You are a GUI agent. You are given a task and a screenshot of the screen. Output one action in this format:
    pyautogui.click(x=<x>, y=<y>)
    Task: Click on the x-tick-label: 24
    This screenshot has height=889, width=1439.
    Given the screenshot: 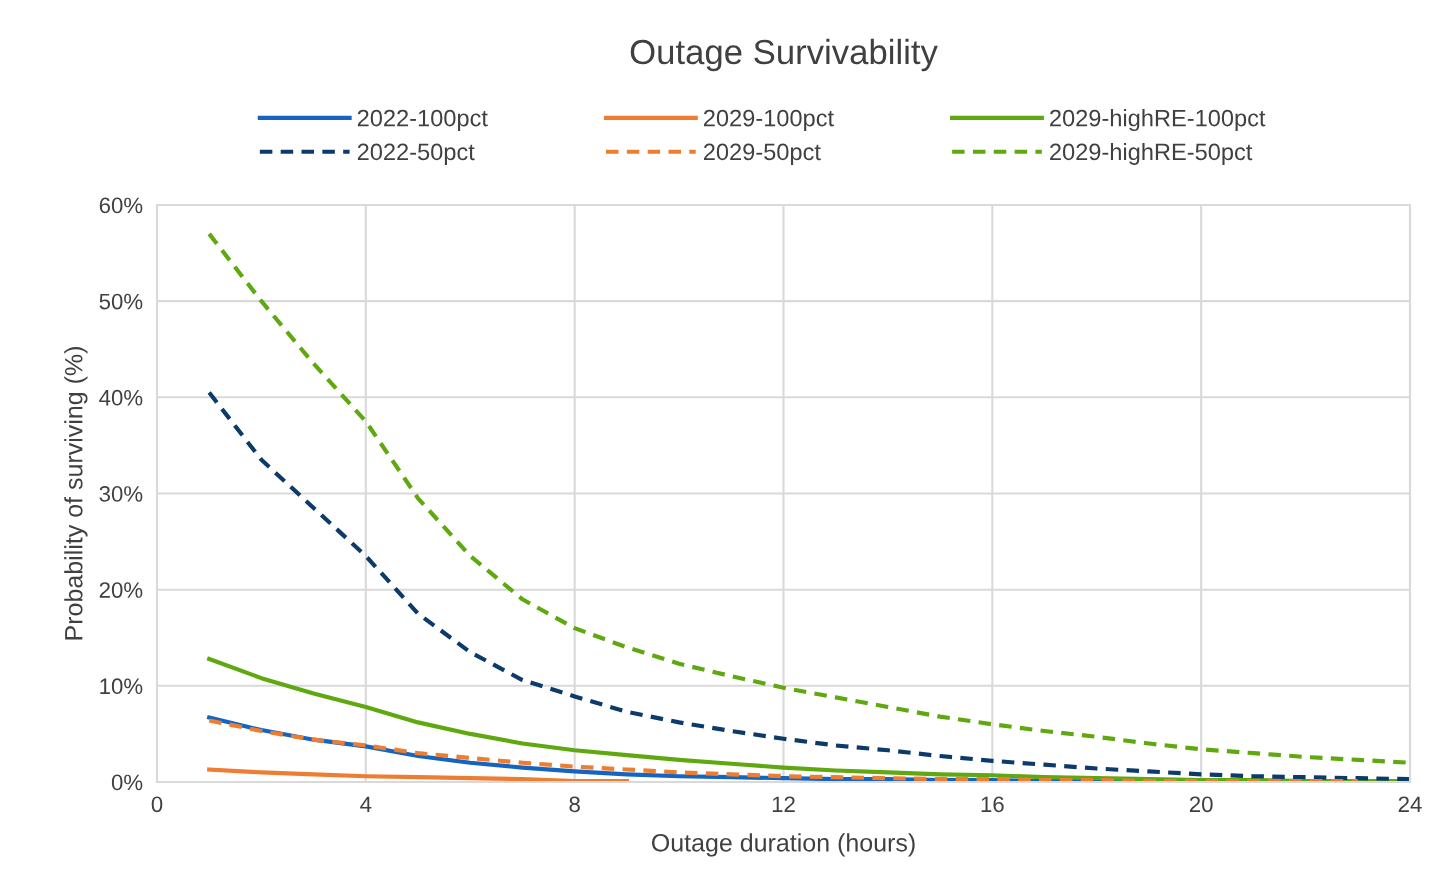 What is the action you would take?
    pyautogui.click(x=1410, y=804)
    